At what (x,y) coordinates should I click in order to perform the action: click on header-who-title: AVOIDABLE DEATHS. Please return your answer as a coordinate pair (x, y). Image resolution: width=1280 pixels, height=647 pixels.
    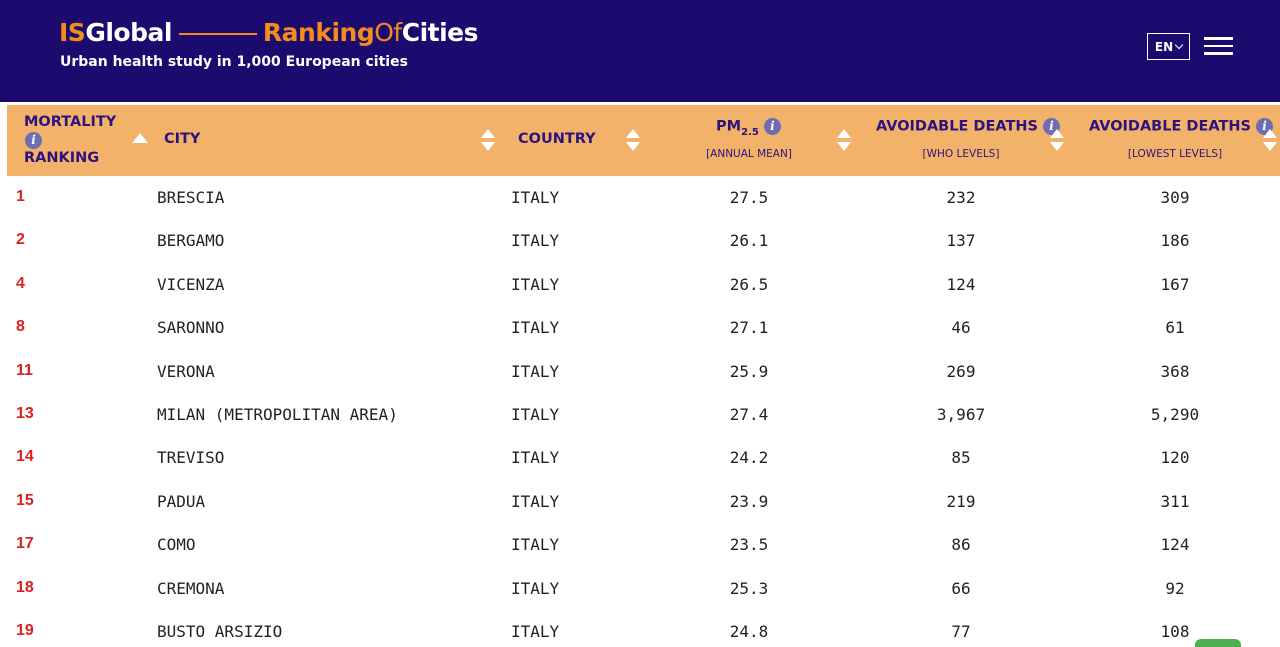
    Looking at the image, I should click on (957, 126).